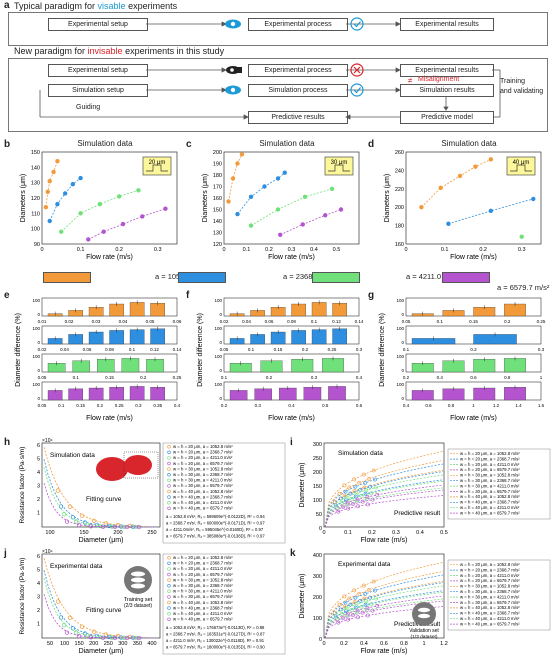 This screenshot has width=554, height=661. Describe the element at coordinates (18, 350) in the screenshot. I see `y-axis-label: Diameter difference (%)` at that location.